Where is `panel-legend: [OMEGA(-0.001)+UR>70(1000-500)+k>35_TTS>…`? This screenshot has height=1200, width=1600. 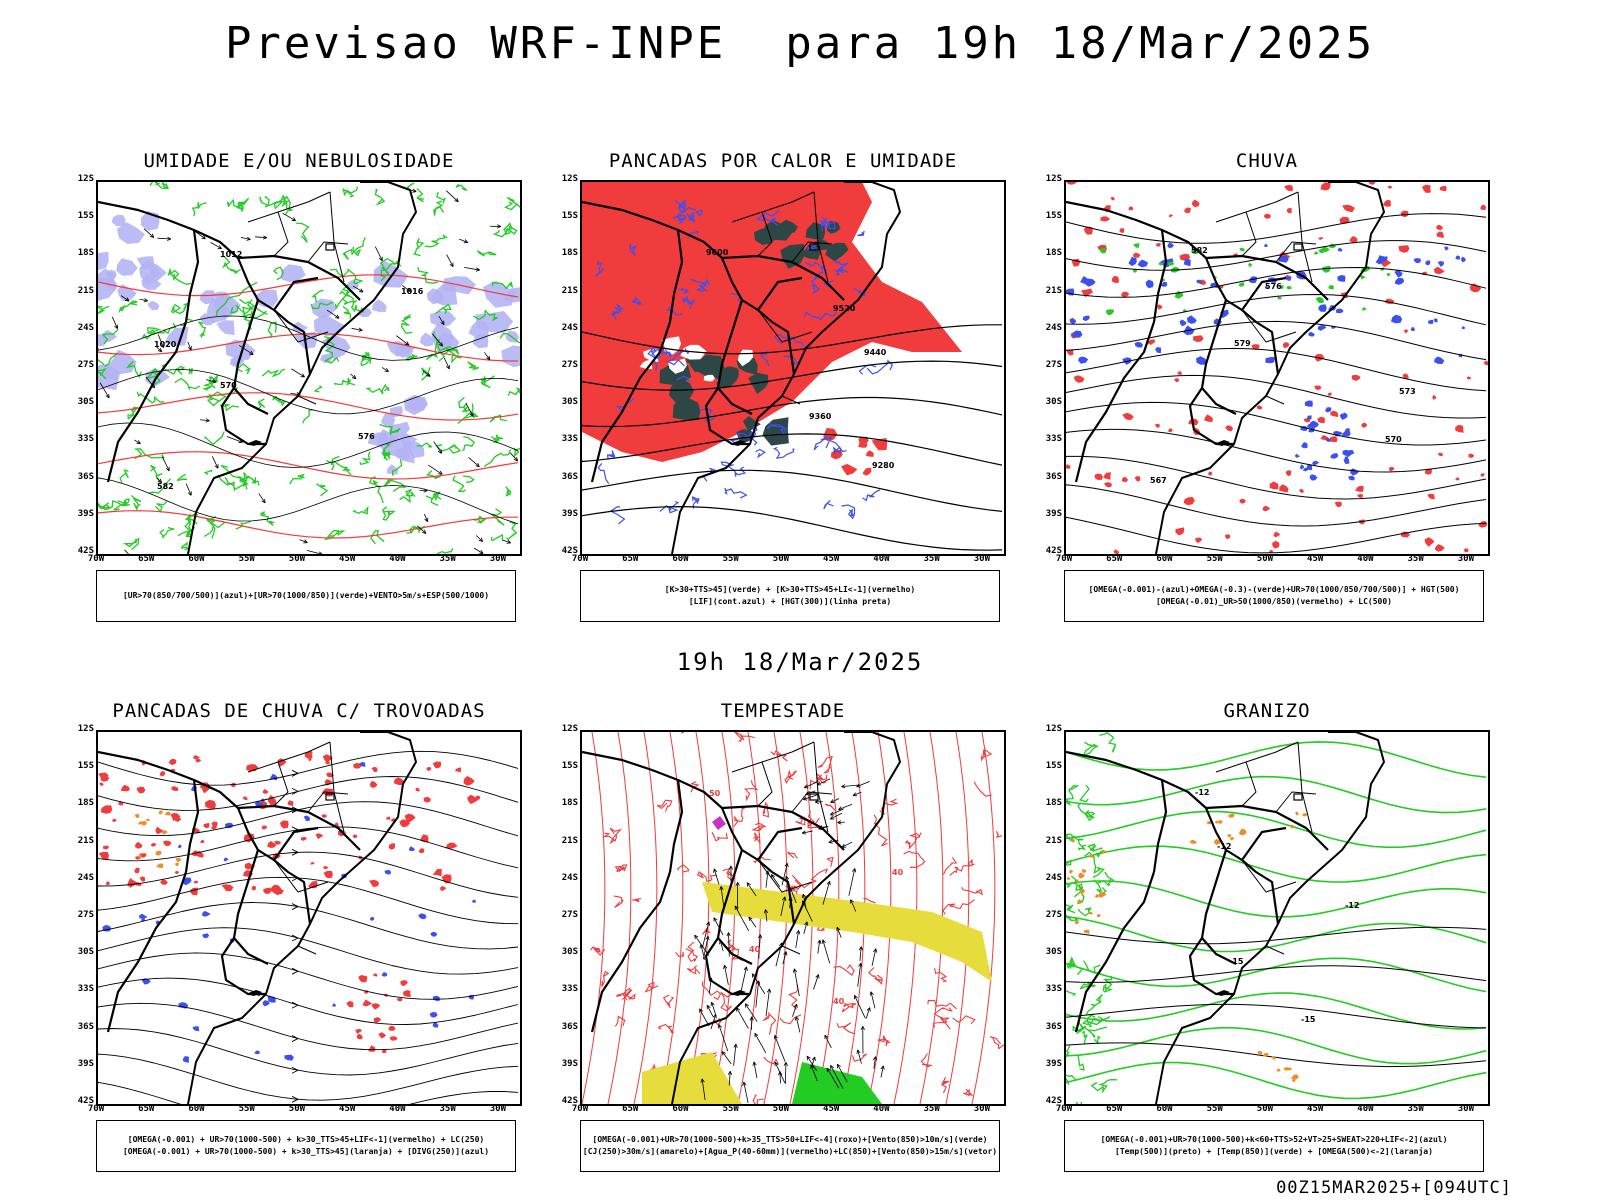 panel-legend: [OMEGA(-0.001)+UR>70(1000-500)+k>35_TTS>… is located at coordinates (790, 1146).